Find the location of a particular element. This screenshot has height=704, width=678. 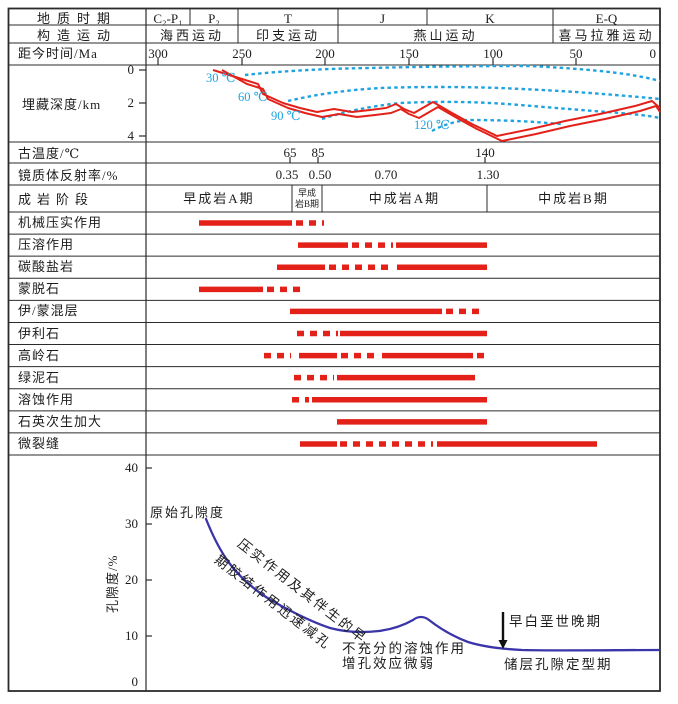

vitrinite-value: 0.50 is located at coordinates (320, 174).